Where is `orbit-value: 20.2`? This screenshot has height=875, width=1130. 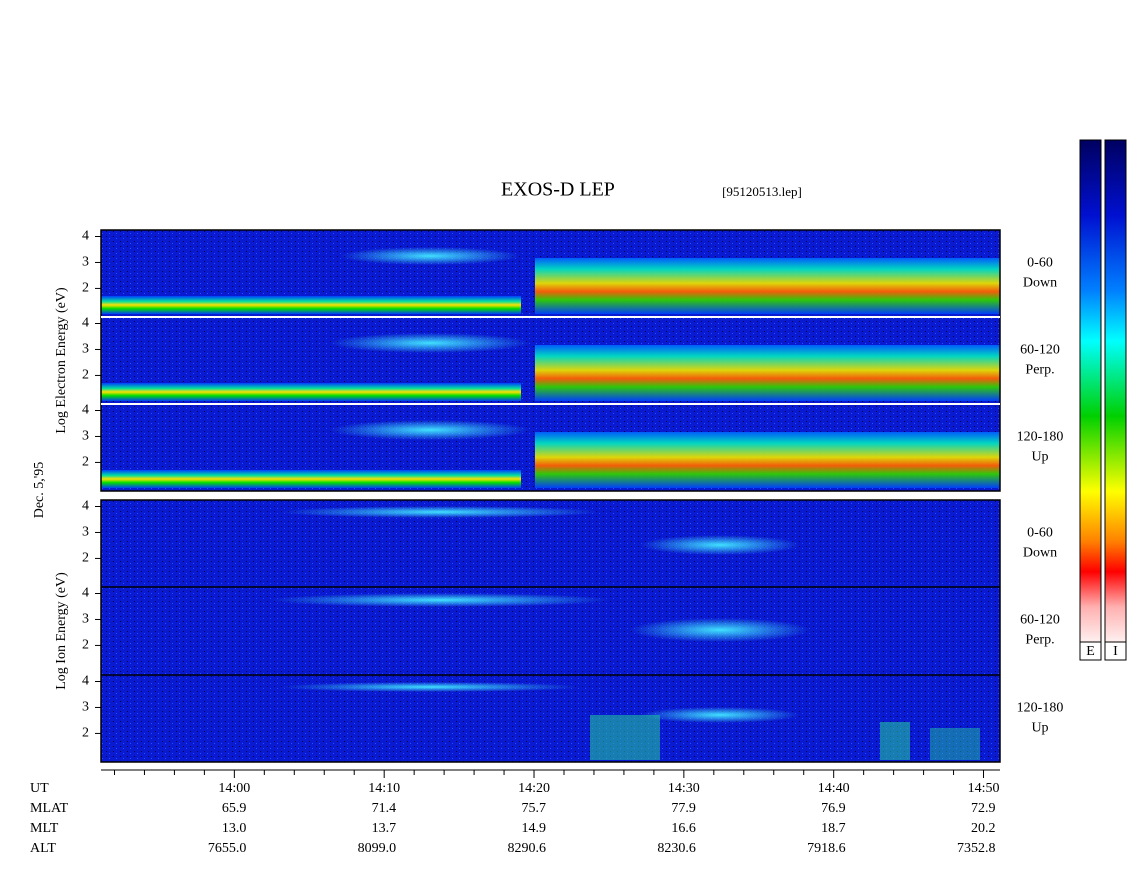 orbit-value: 20.2 is located at coordinates (983, 828).